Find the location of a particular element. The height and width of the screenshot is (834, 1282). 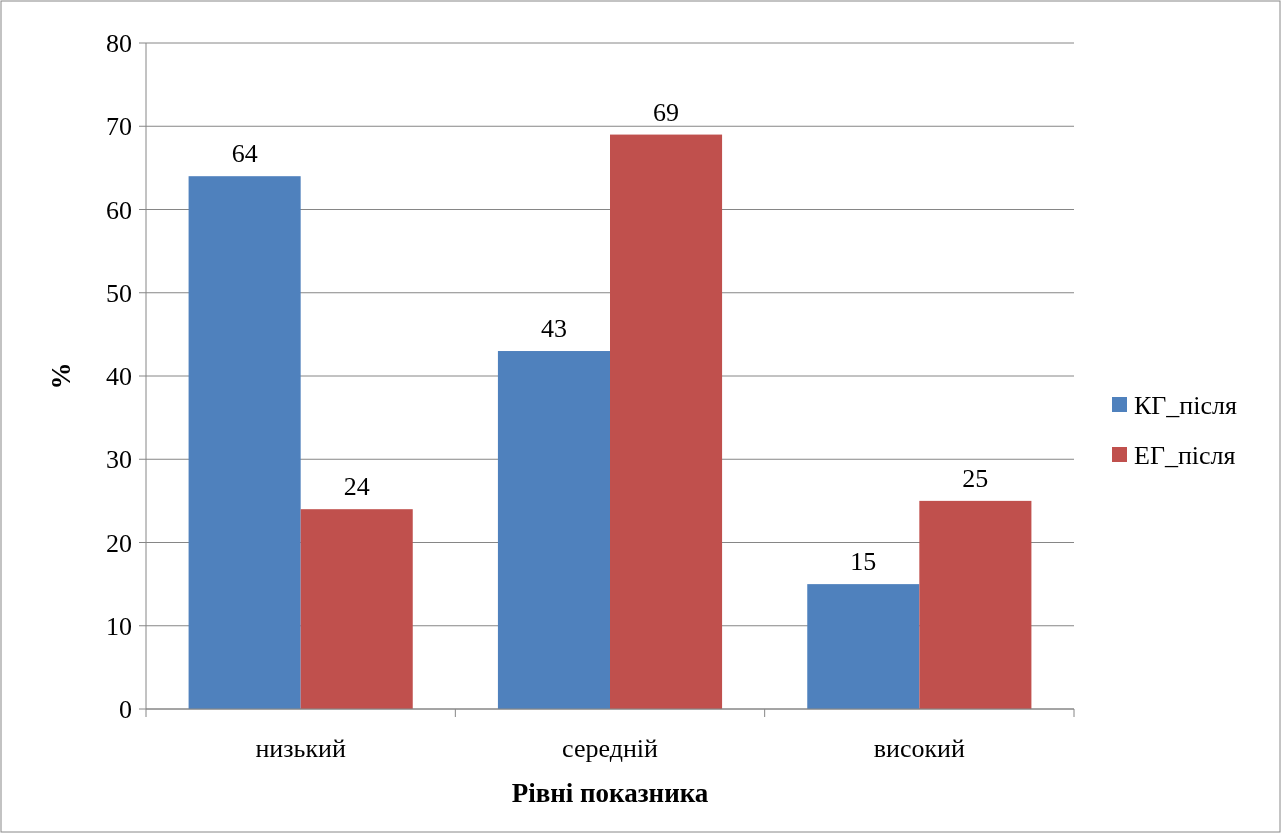

y-tick-label: 60 is located at coordinates (119, 210).